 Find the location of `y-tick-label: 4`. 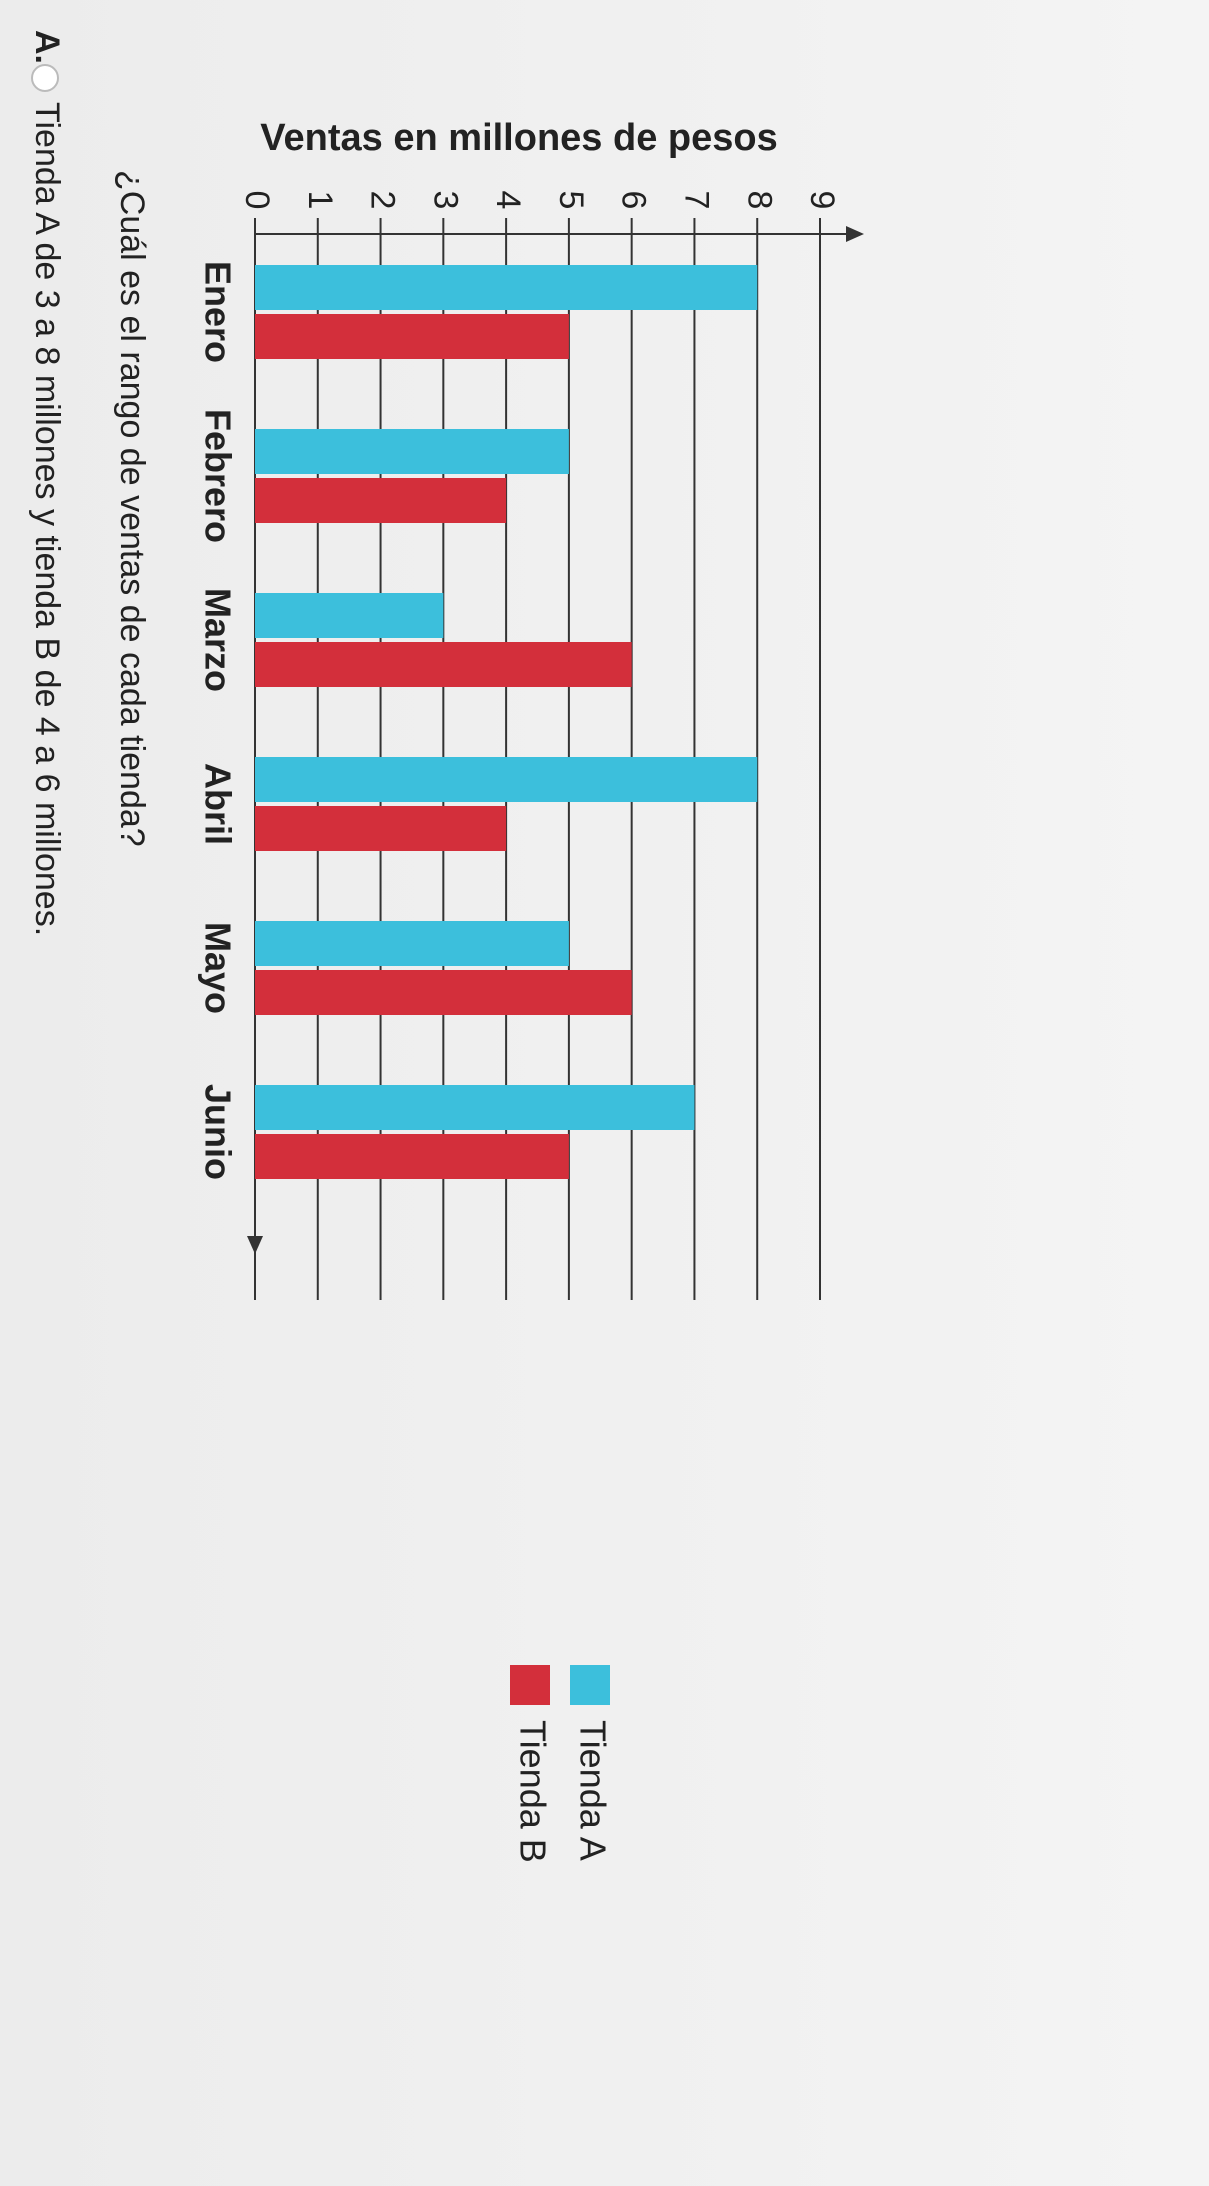

y-tick-label: 4 is located at coordinates (508, 200).